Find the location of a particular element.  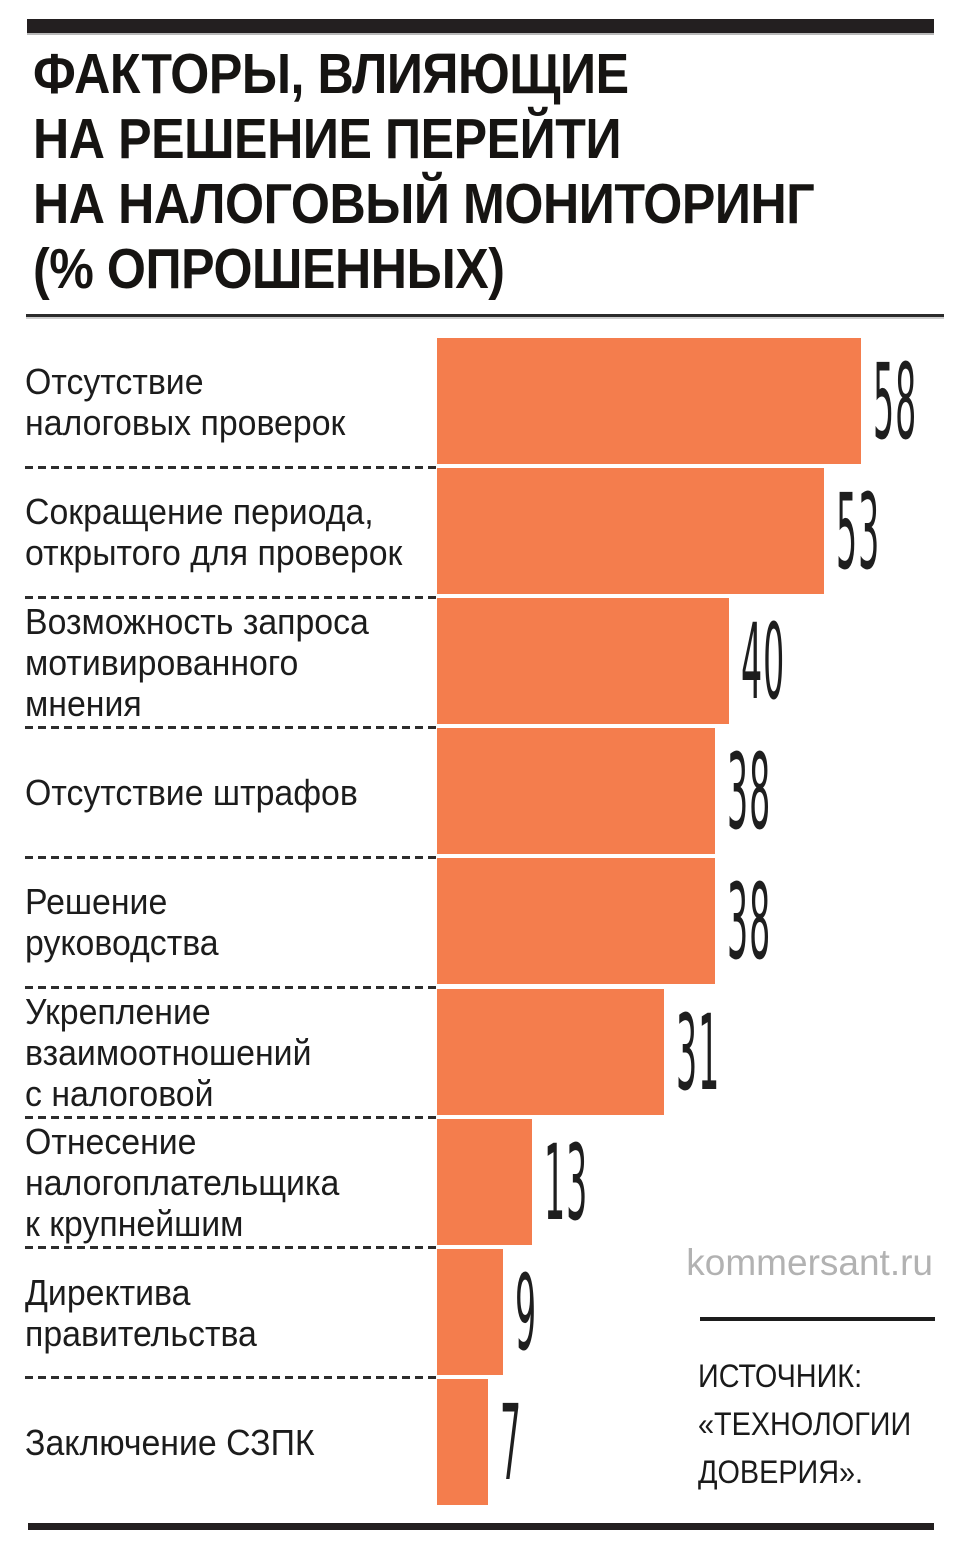

chart-row: Укрепление взаимоотношений с налоговой 31 is located at coordinates (480, 1054).